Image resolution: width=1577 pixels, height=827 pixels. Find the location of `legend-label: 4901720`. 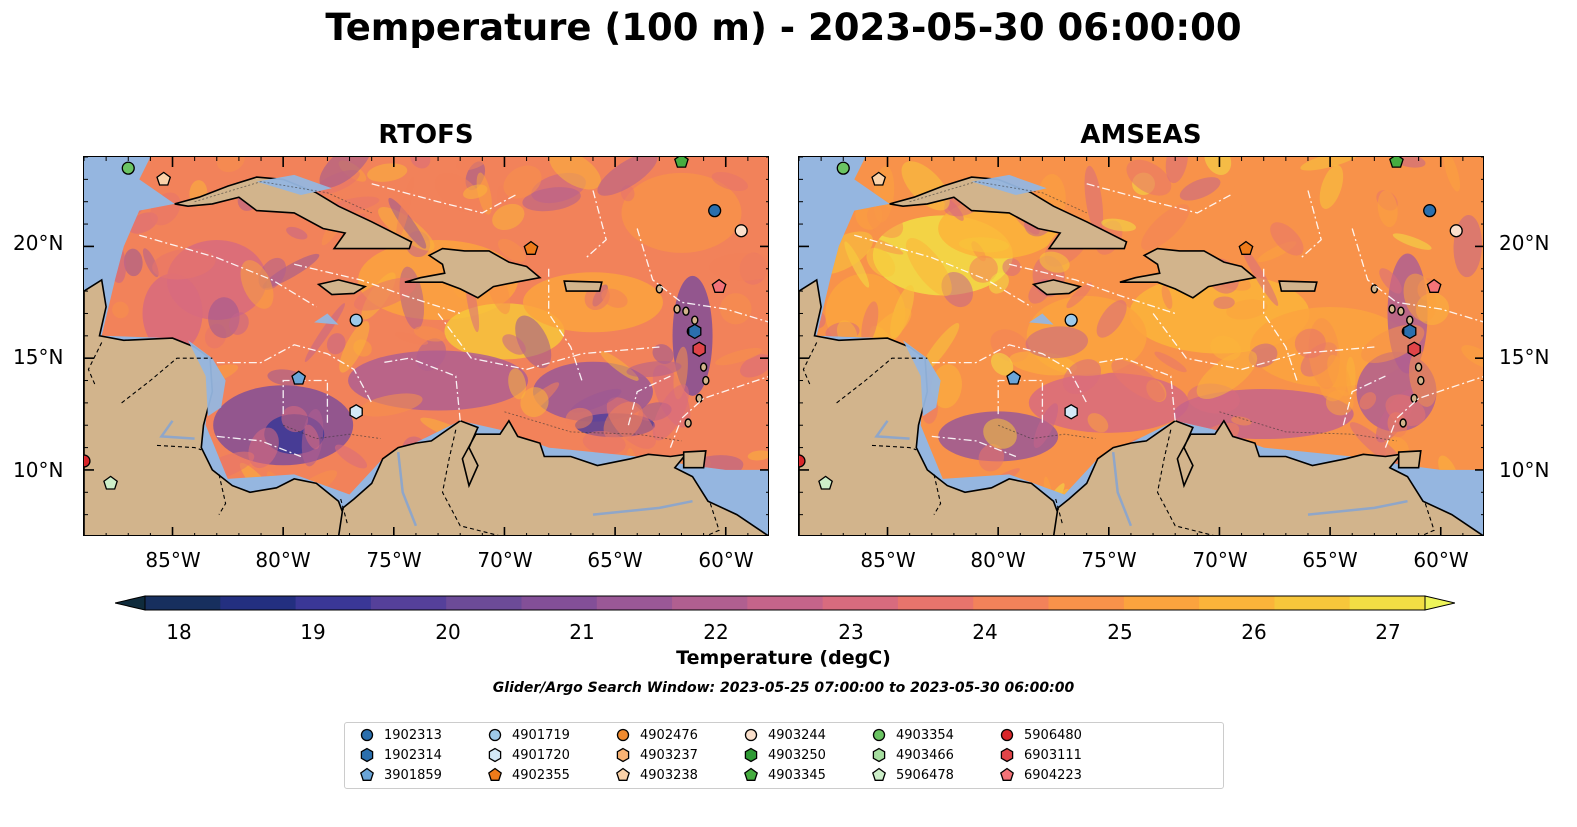

legend-label: 4901720 is located at coordinates (541, 755).